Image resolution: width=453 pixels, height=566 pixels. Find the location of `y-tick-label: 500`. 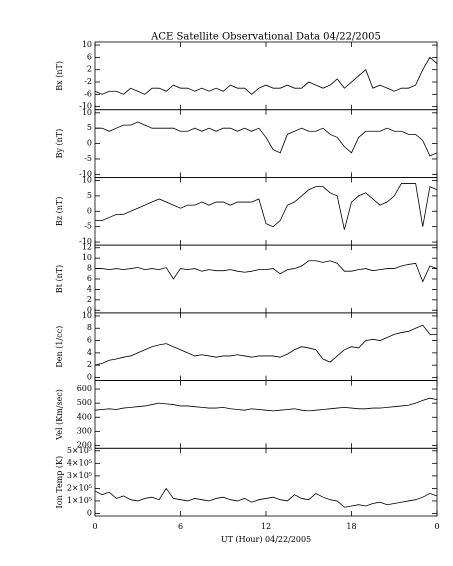

y-tick-label: 500 is located at coordinates (84, 402).